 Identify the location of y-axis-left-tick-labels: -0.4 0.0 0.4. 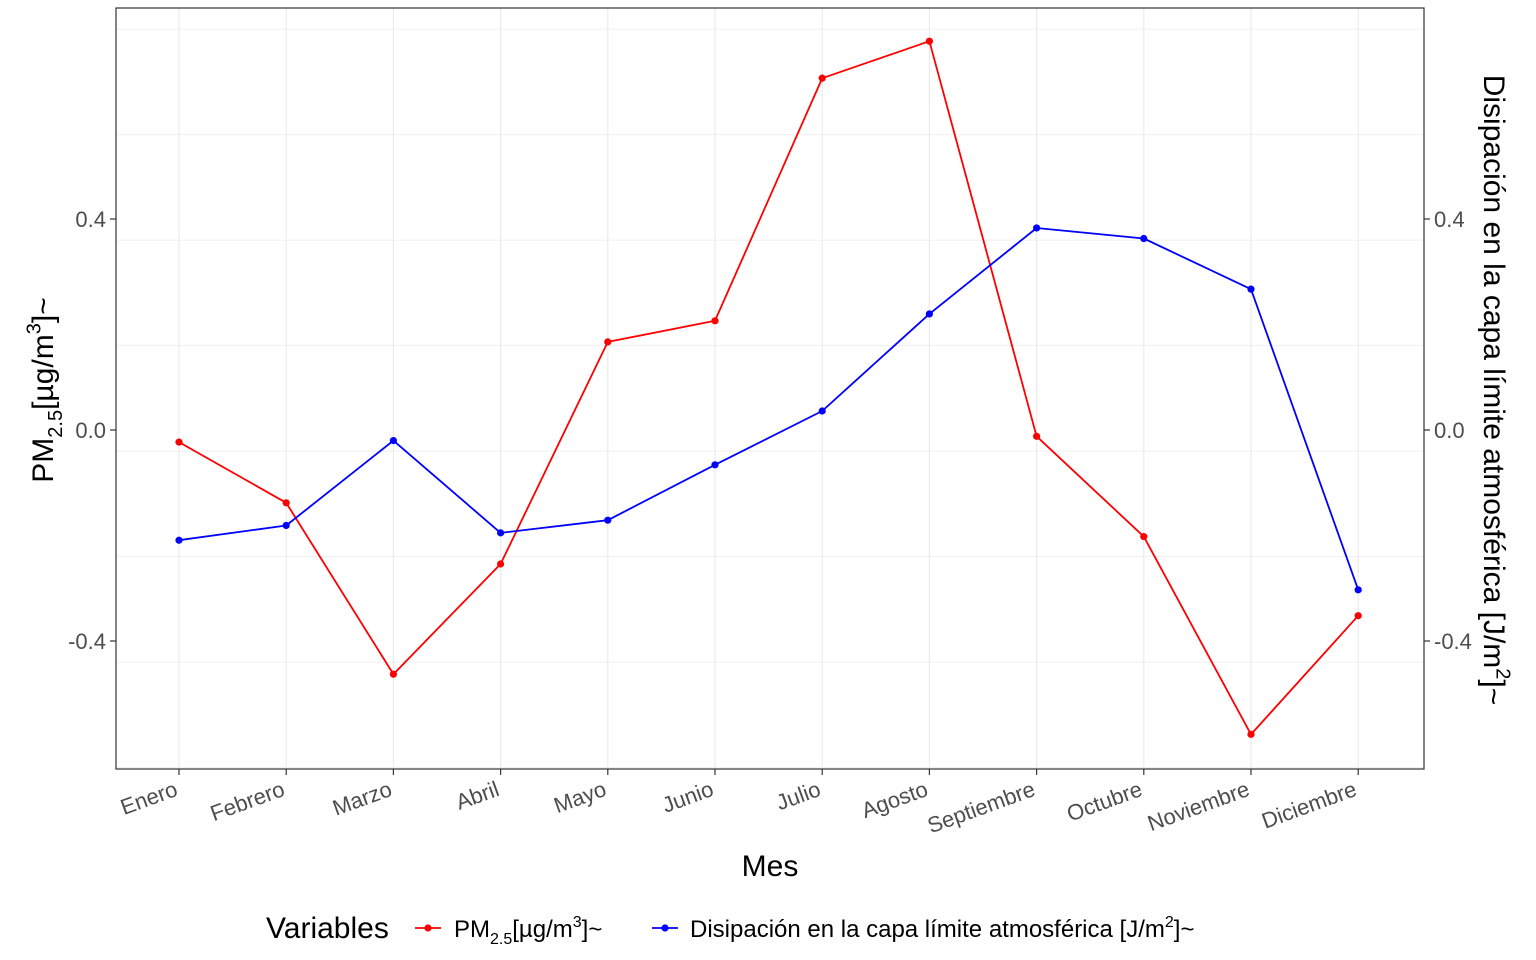
(87, 430).